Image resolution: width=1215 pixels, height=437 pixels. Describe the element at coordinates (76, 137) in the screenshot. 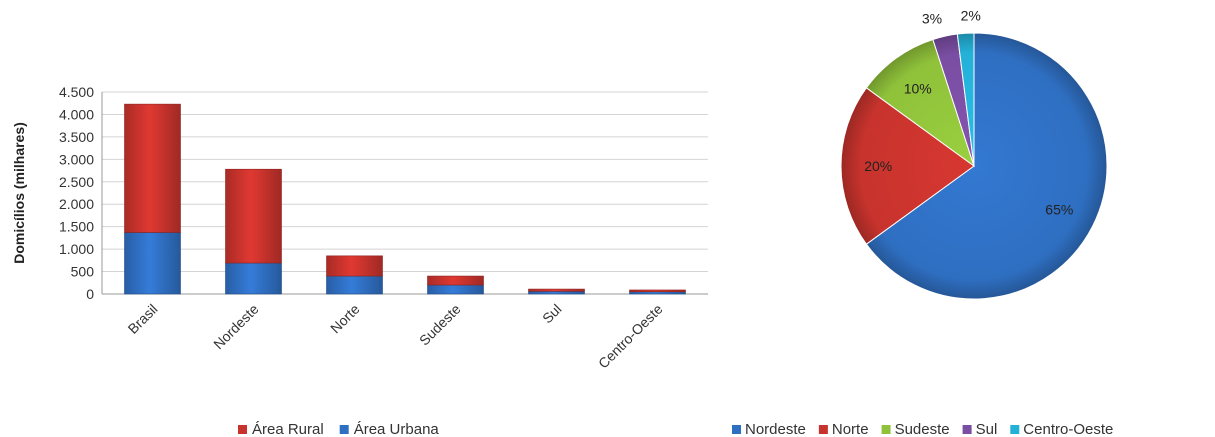

I see `y-tick-label: 3.500` at that location.